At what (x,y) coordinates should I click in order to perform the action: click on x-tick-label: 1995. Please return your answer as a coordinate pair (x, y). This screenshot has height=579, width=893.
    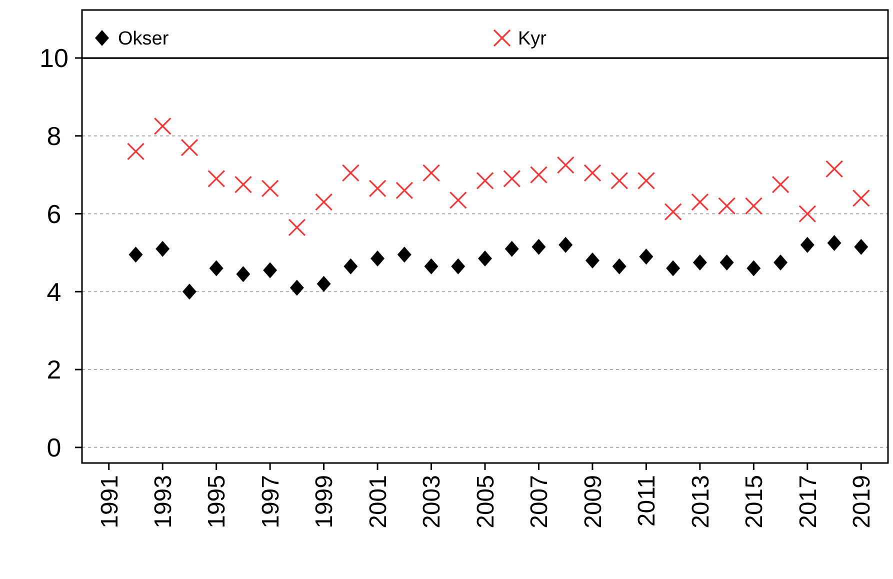
    Looking at the image, I should click on (217, 501).